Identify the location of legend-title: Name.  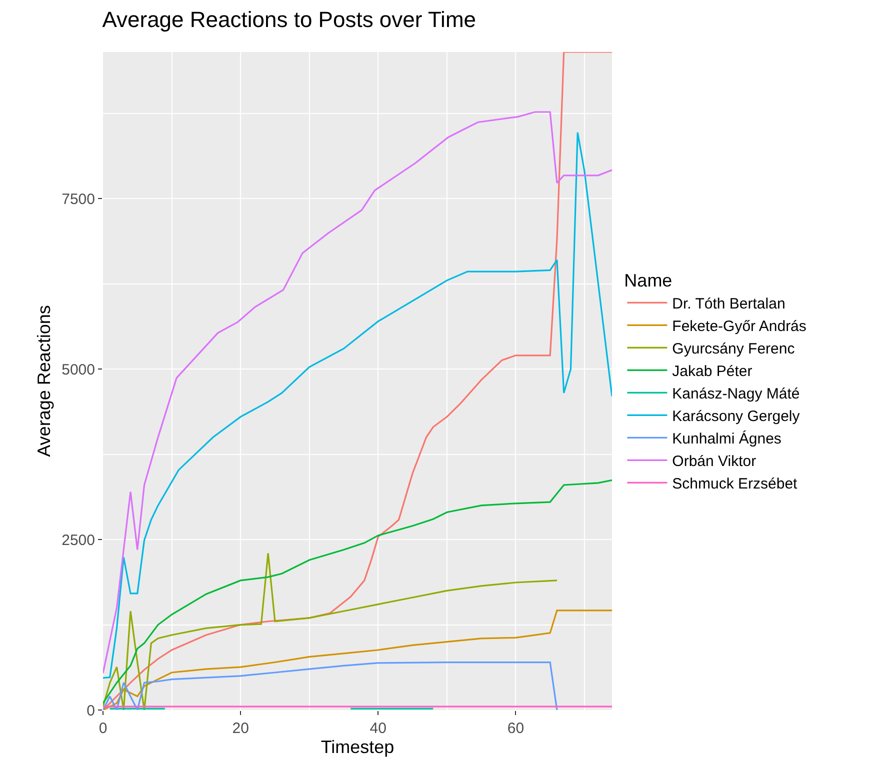
(648, 280).